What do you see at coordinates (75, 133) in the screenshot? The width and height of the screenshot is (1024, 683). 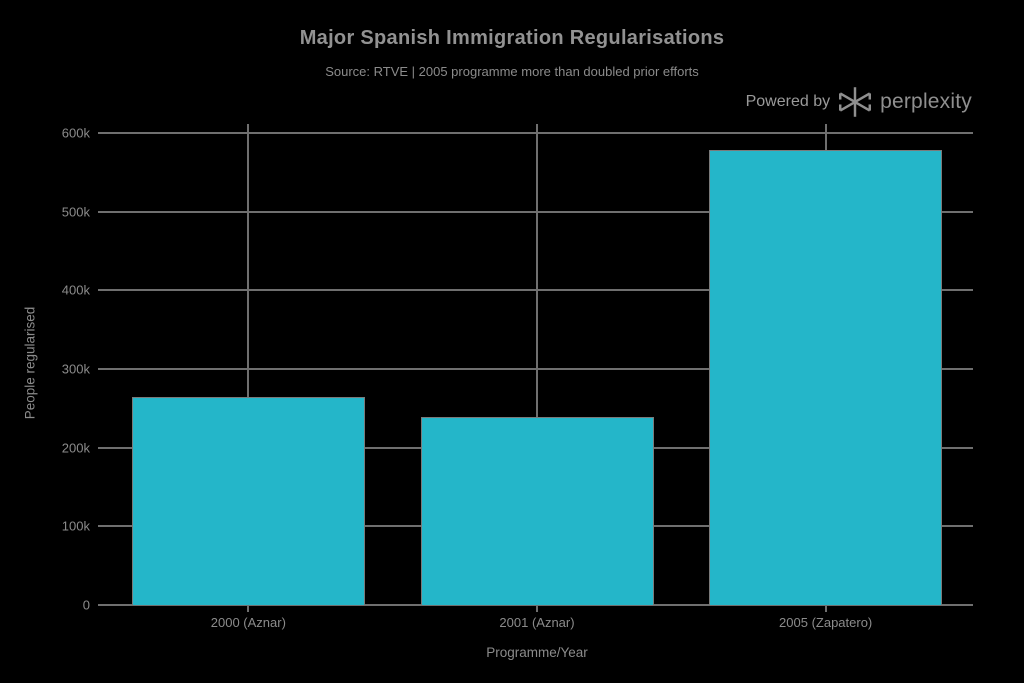 I see `y-tick-label: 600k` at bounding box center [75, 133].